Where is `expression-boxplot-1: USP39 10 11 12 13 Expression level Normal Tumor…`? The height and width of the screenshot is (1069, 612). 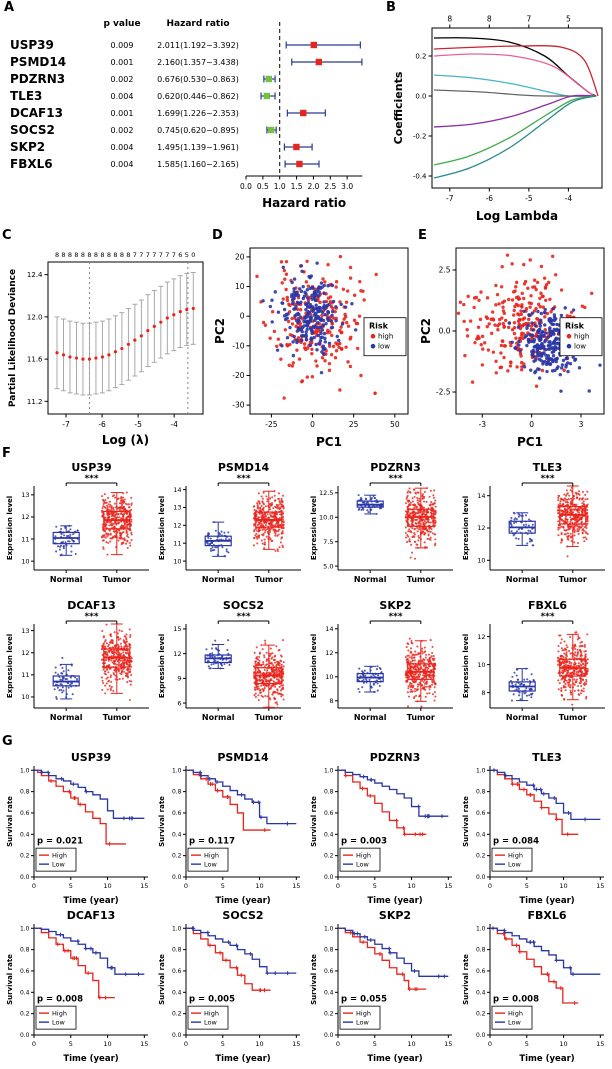 expression-boxplot-1: USP39 10 11 12 13 Expression level Normal Tumor… is located at coordinates (79, 528).